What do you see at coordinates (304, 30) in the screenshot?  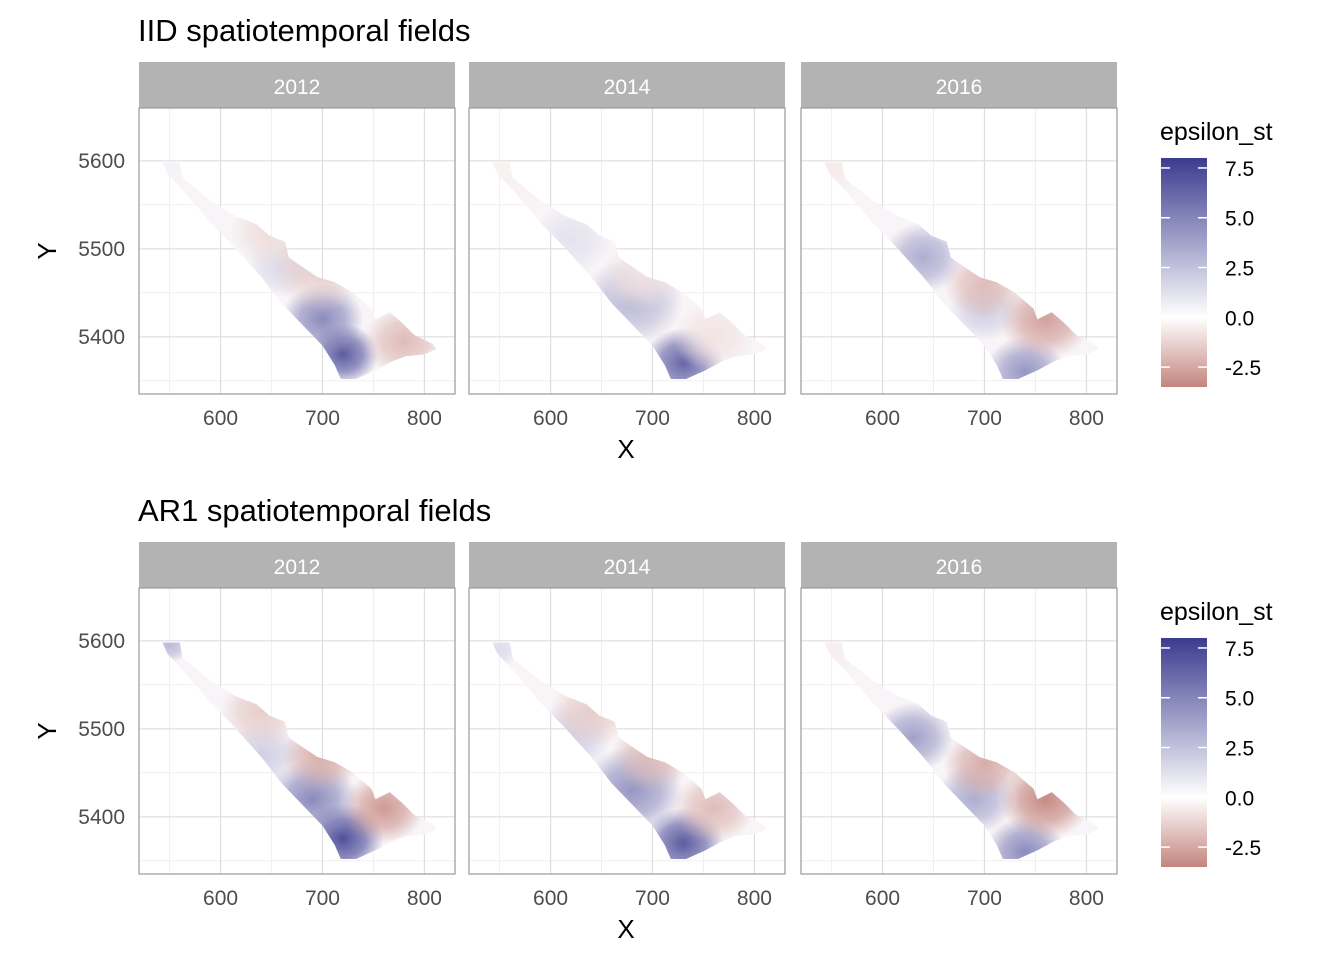 I see `chart-title: IID spatiotemporal fields` at bounding box center [304, 30].